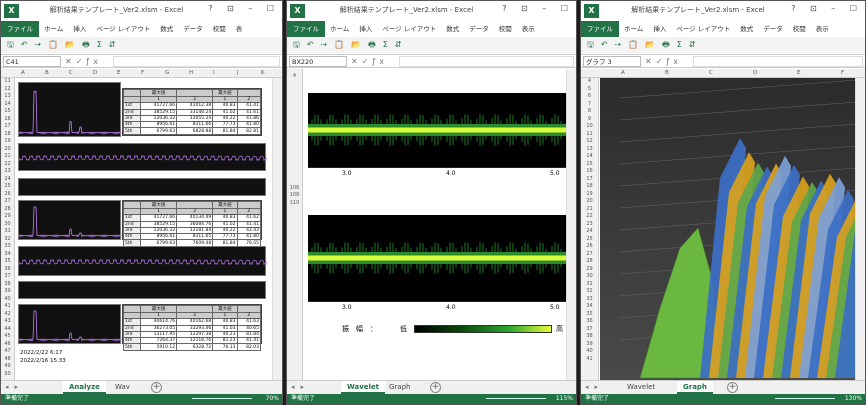 This screenshot has height=405, width=866. Describe the element at coordinates (95, 73) in the screenshot. I see `column-header: D` at that location.